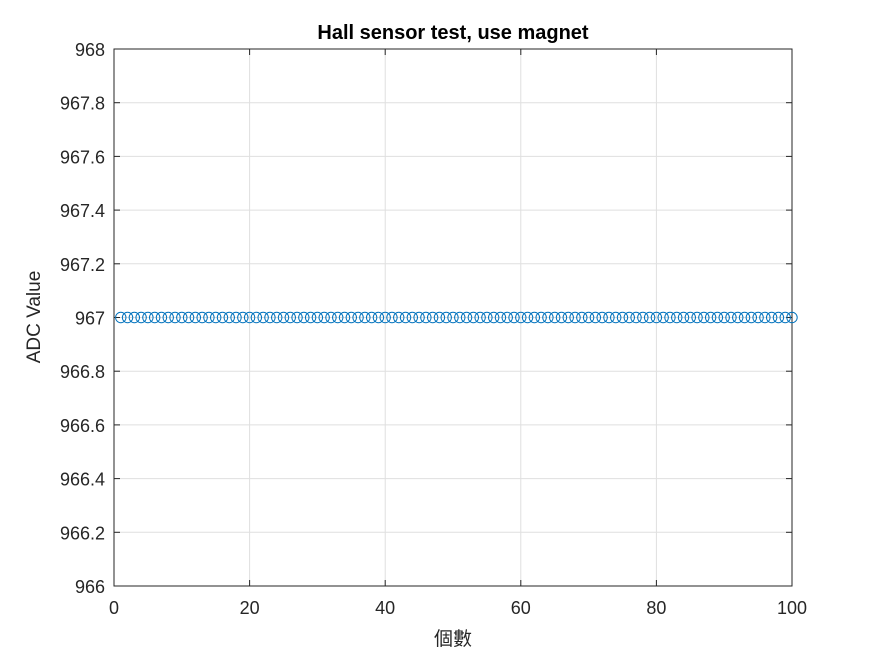  I want to click on x-tick-label: 0, so click(114, 608).